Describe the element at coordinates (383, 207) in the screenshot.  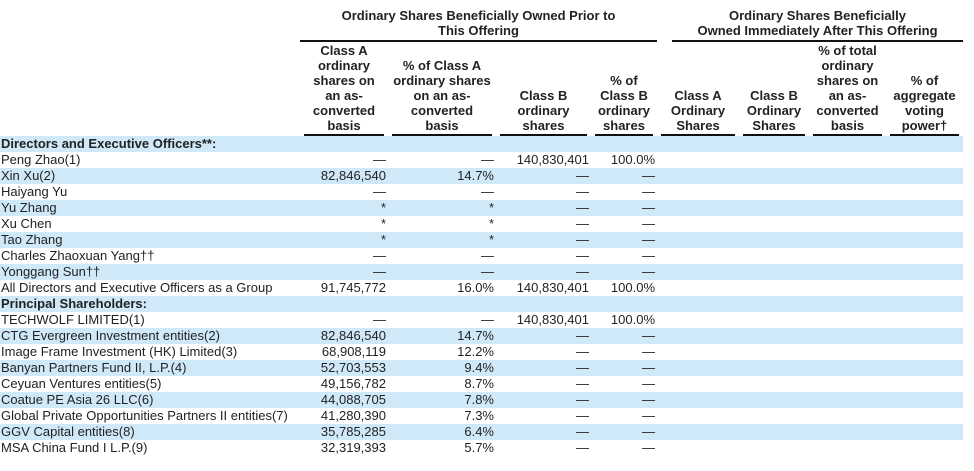
I see `cell-col1: *` at that location.